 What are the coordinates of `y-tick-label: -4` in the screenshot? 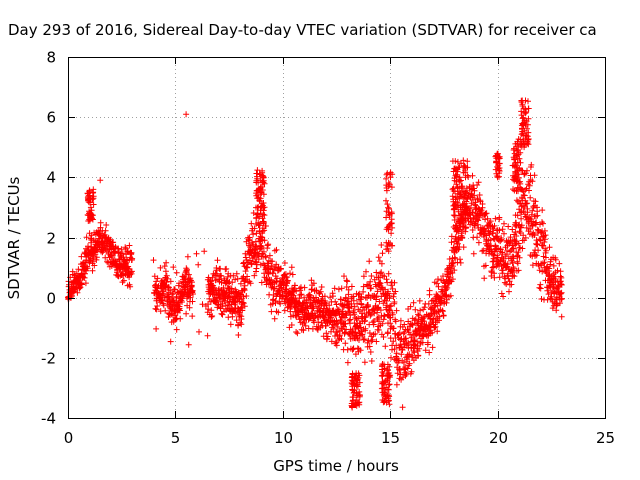 It's located at (48, 419).